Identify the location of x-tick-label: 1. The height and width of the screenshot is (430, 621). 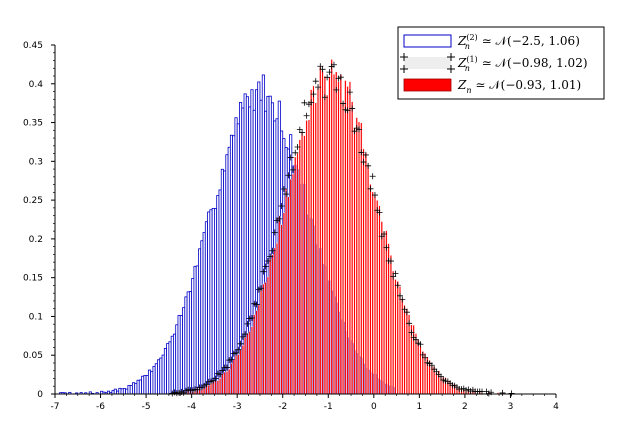
(419, 407).